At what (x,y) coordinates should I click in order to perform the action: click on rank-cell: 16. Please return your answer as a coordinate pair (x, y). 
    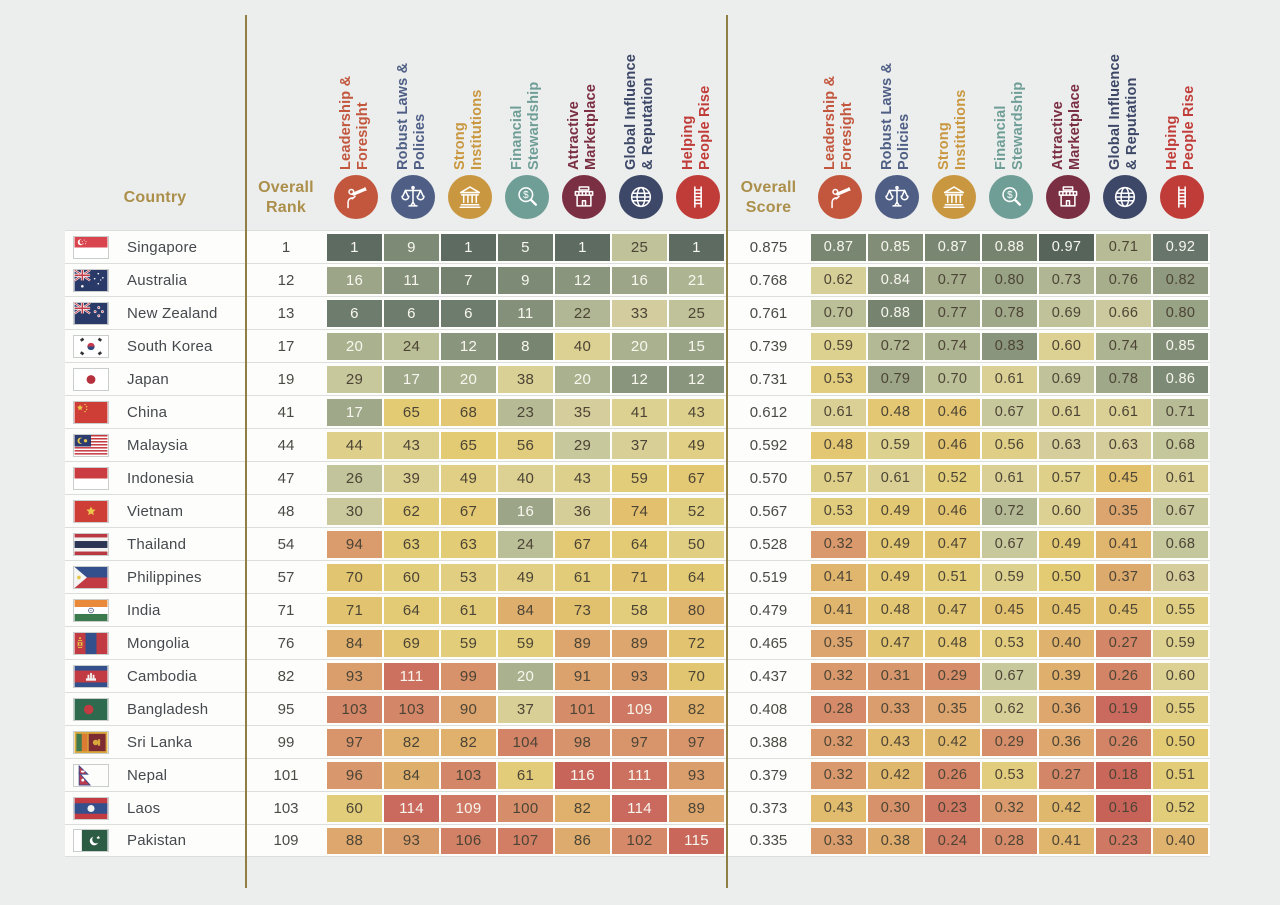
    Looking at the image, I should click on (526, 511).